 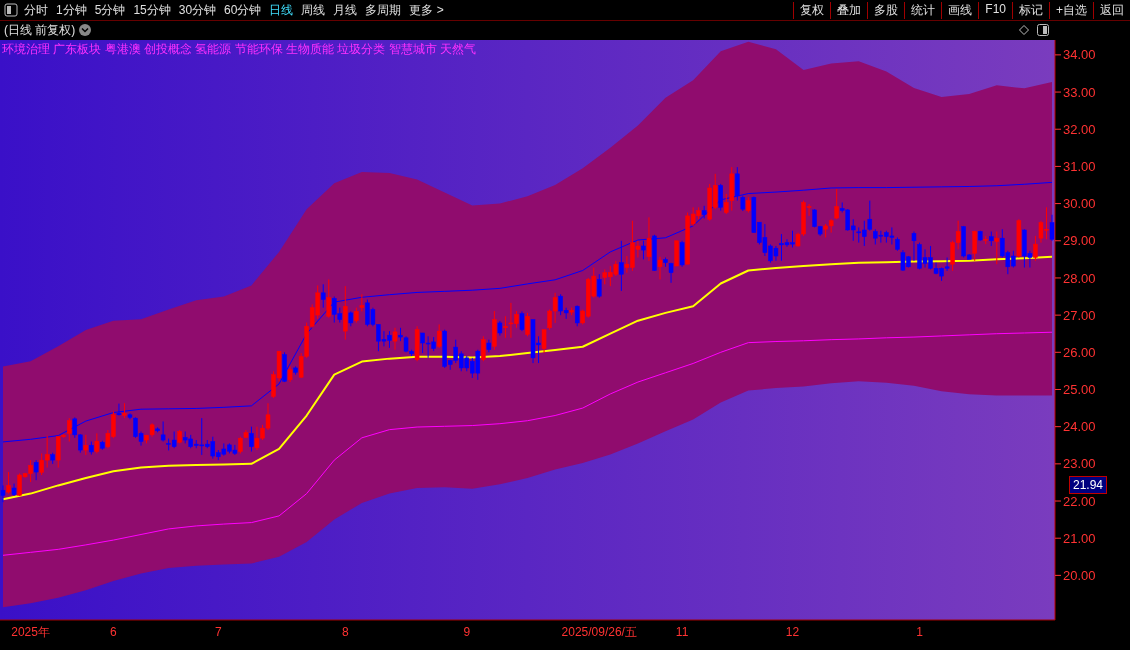 I want to click on text: 15分钟, so click(x=152, y=10).